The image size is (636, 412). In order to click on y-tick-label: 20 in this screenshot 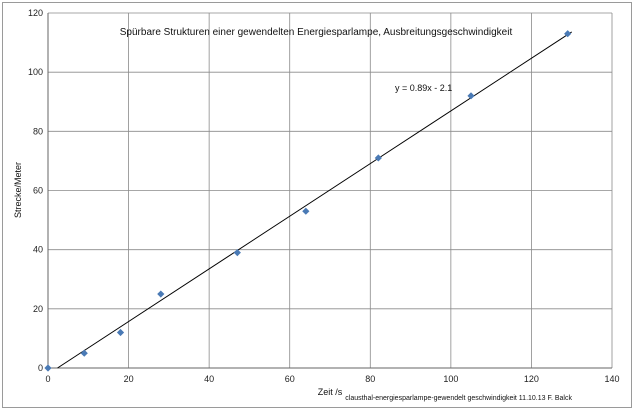, I will do `click(38, 309)`.